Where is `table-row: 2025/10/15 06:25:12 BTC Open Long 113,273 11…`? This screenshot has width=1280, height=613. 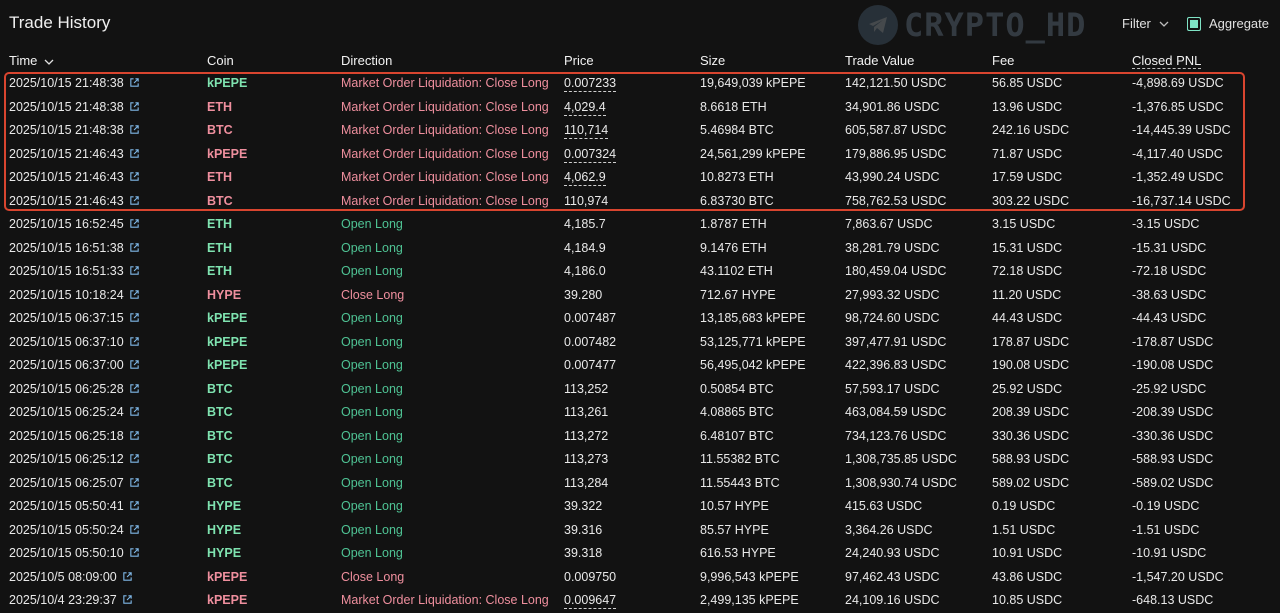
table-row: 2025/10/15 06:25:12 BTC Open Long 113,273 11… is located at coordinates (640, 460).